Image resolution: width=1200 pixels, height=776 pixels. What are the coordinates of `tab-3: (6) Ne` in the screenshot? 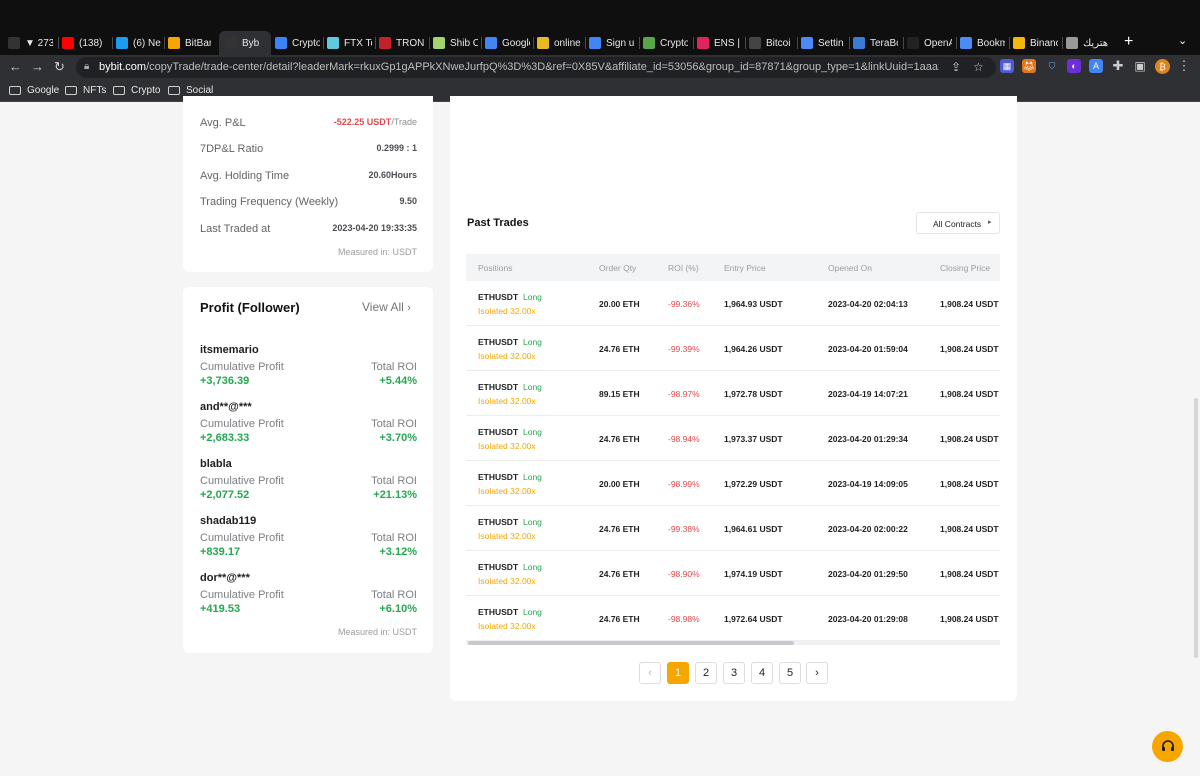 It's located at (138, 43).